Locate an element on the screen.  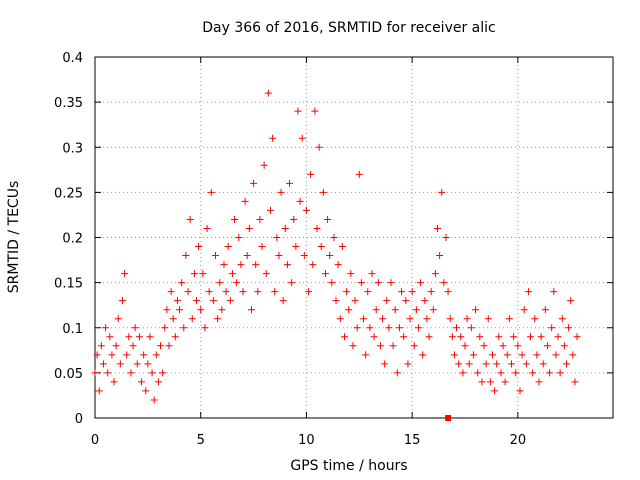
y-tick-label: 0.05 is located at coordinates (68, 374).